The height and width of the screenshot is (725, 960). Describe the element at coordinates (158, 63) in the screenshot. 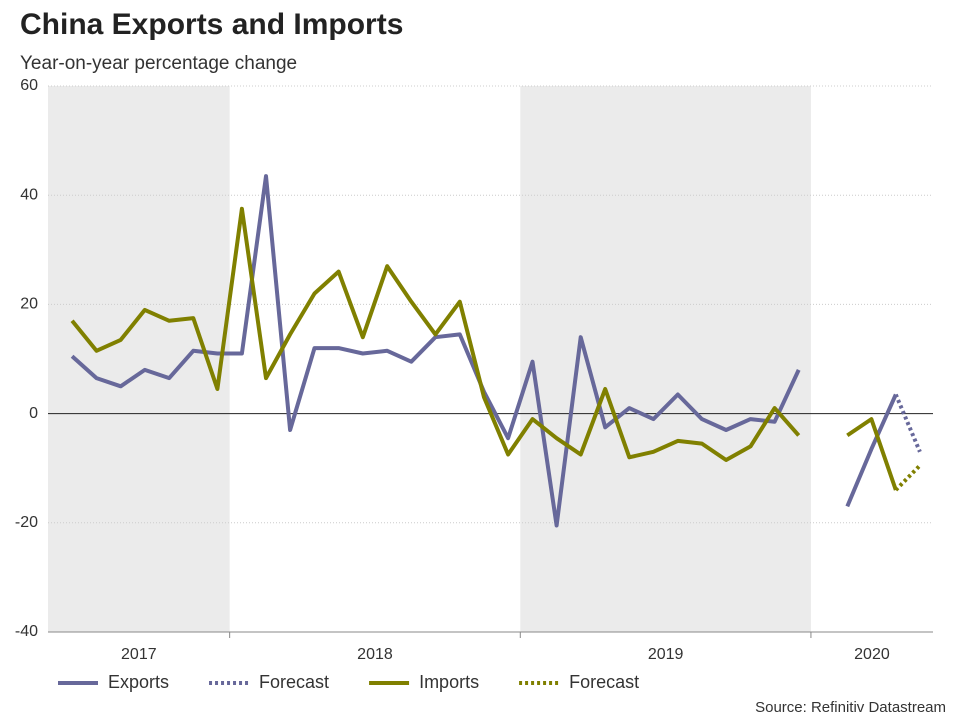

I see `chart-subtitle: Year-on-year percentage change` at that location.